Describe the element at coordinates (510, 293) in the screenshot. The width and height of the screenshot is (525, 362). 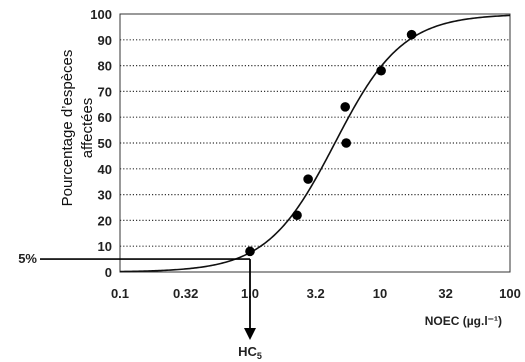
I see `x-tick-label: 100` at that location.